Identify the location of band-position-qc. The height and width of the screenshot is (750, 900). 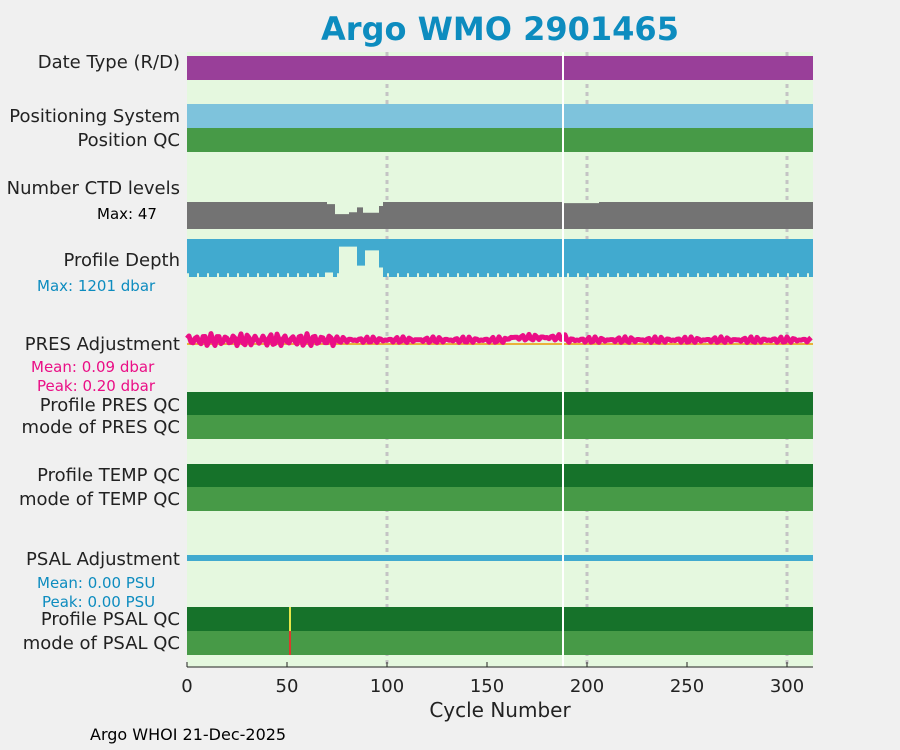
(500, 140).